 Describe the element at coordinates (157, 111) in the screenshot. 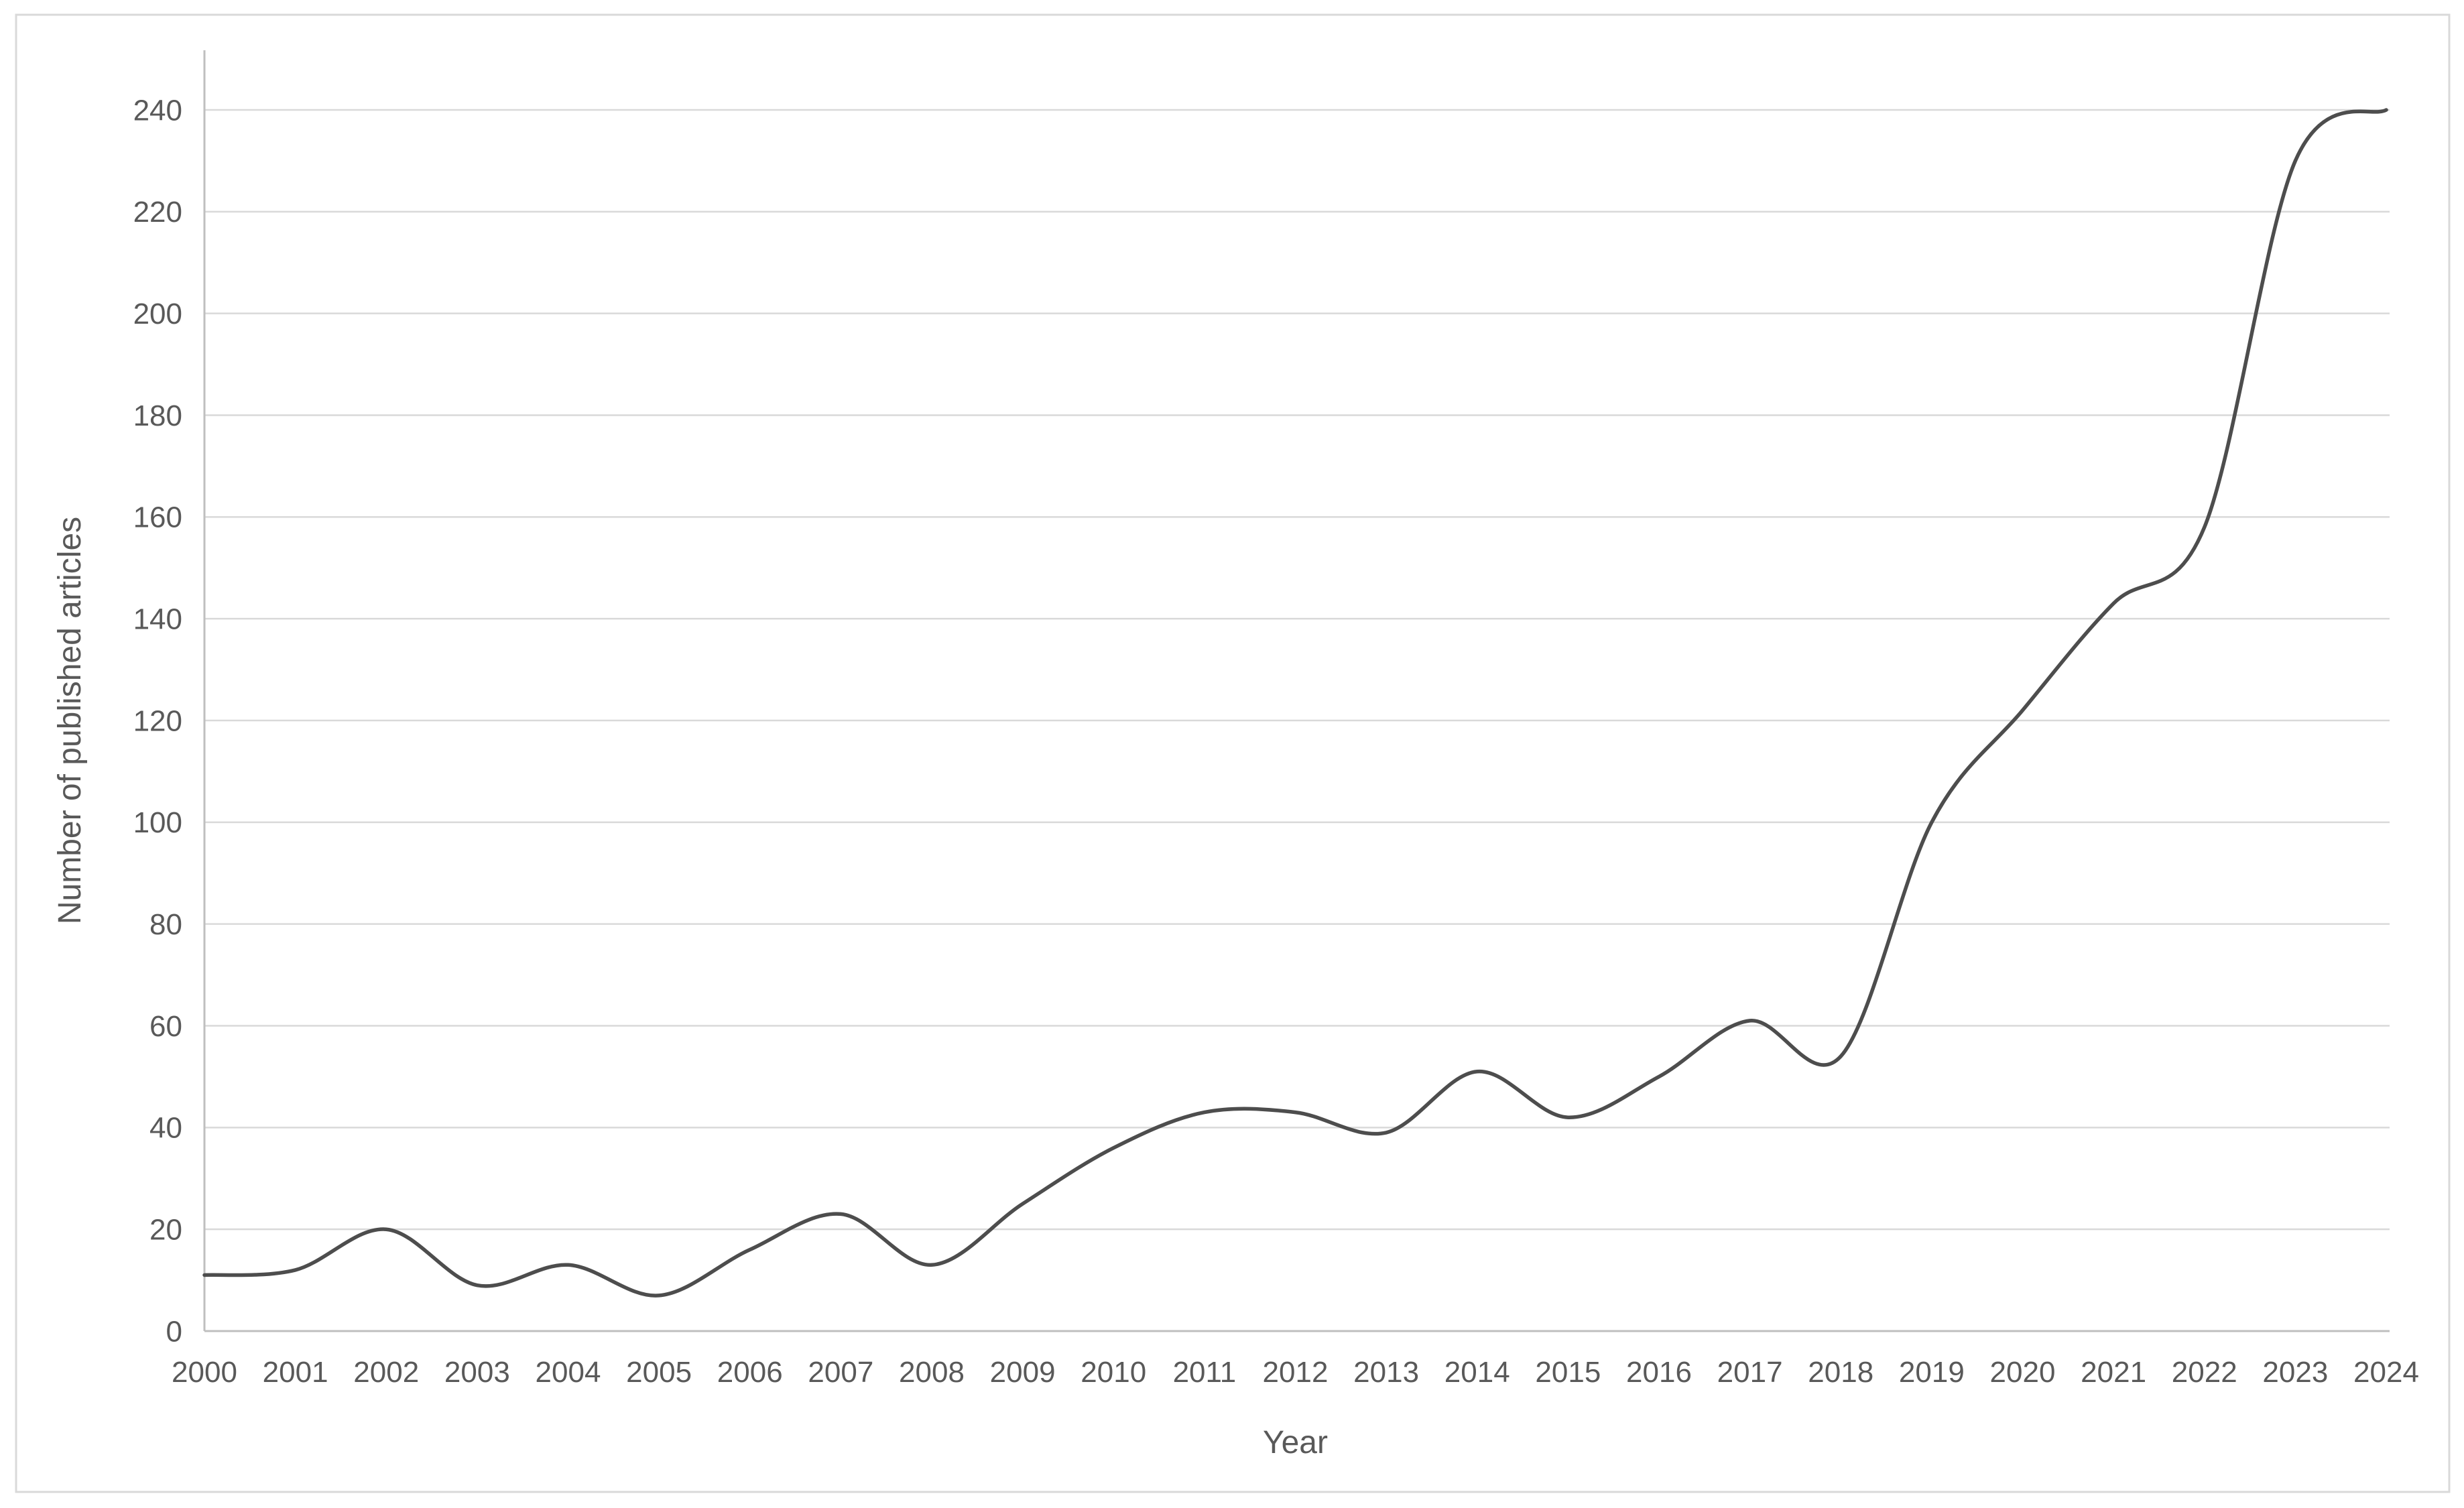

I see `y-tick-label: 240` at that location.